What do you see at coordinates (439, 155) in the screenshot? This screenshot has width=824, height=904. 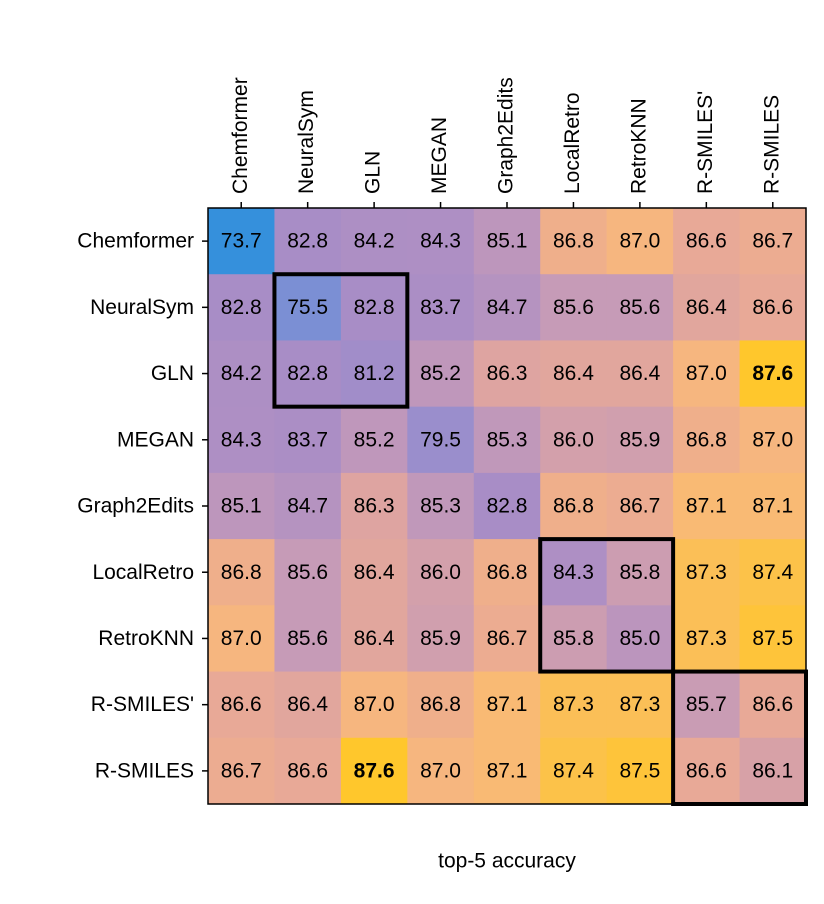 I see `x-tick-label: MEGAN` at bounding box center [439, 155].